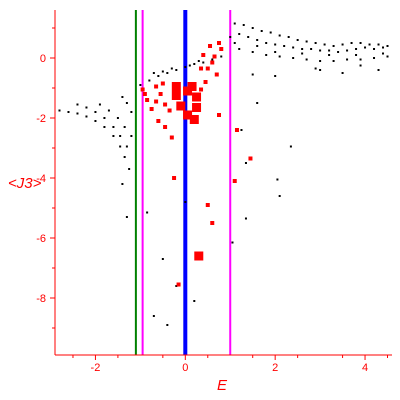 The height and width of the screenshot is (400, 400). What do you see at coordinates (41, 119) in the screenshot?
I see `y-tick-label-1: -2` at bounding box center [41, 119].